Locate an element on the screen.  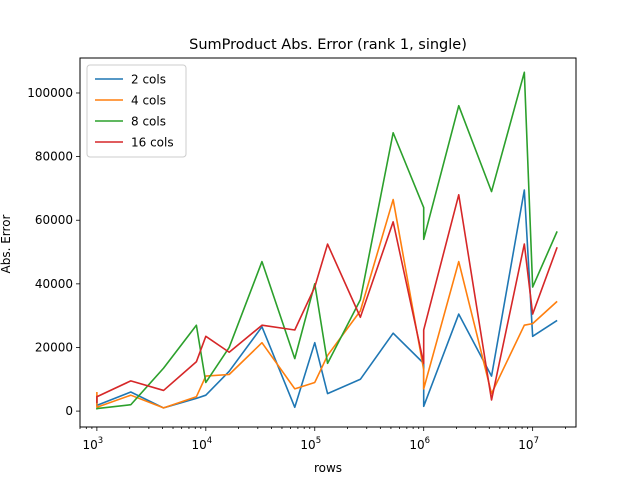
x-tick-label: 10³ is located at coordinates (93, 444).